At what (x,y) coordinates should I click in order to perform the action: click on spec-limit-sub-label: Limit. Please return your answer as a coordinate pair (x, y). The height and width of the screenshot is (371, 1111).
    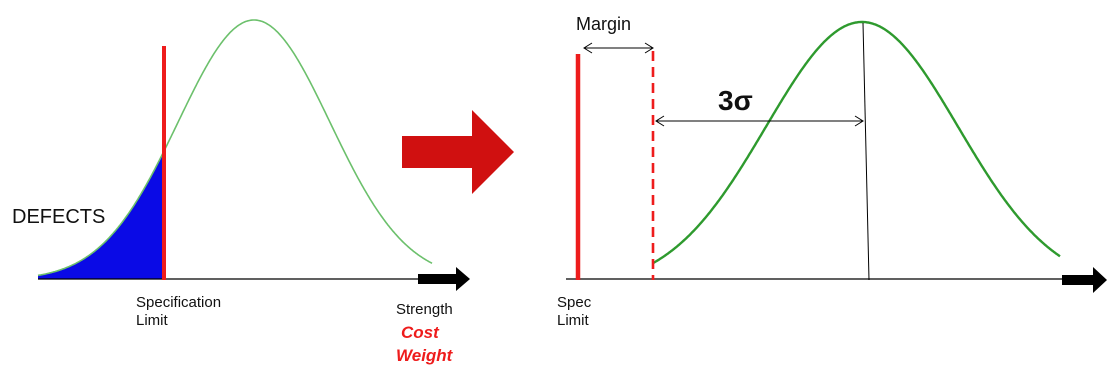
    Looking at the image, I should click on (573, 320).